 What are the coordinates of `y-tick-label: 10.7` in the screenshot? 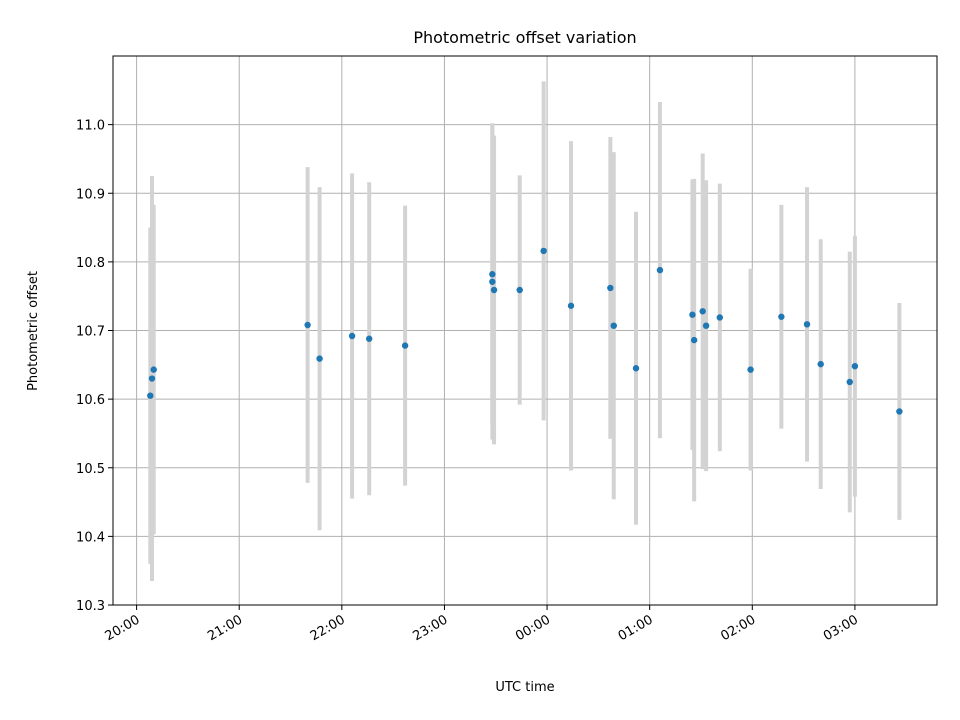 It's located at (90, 332).